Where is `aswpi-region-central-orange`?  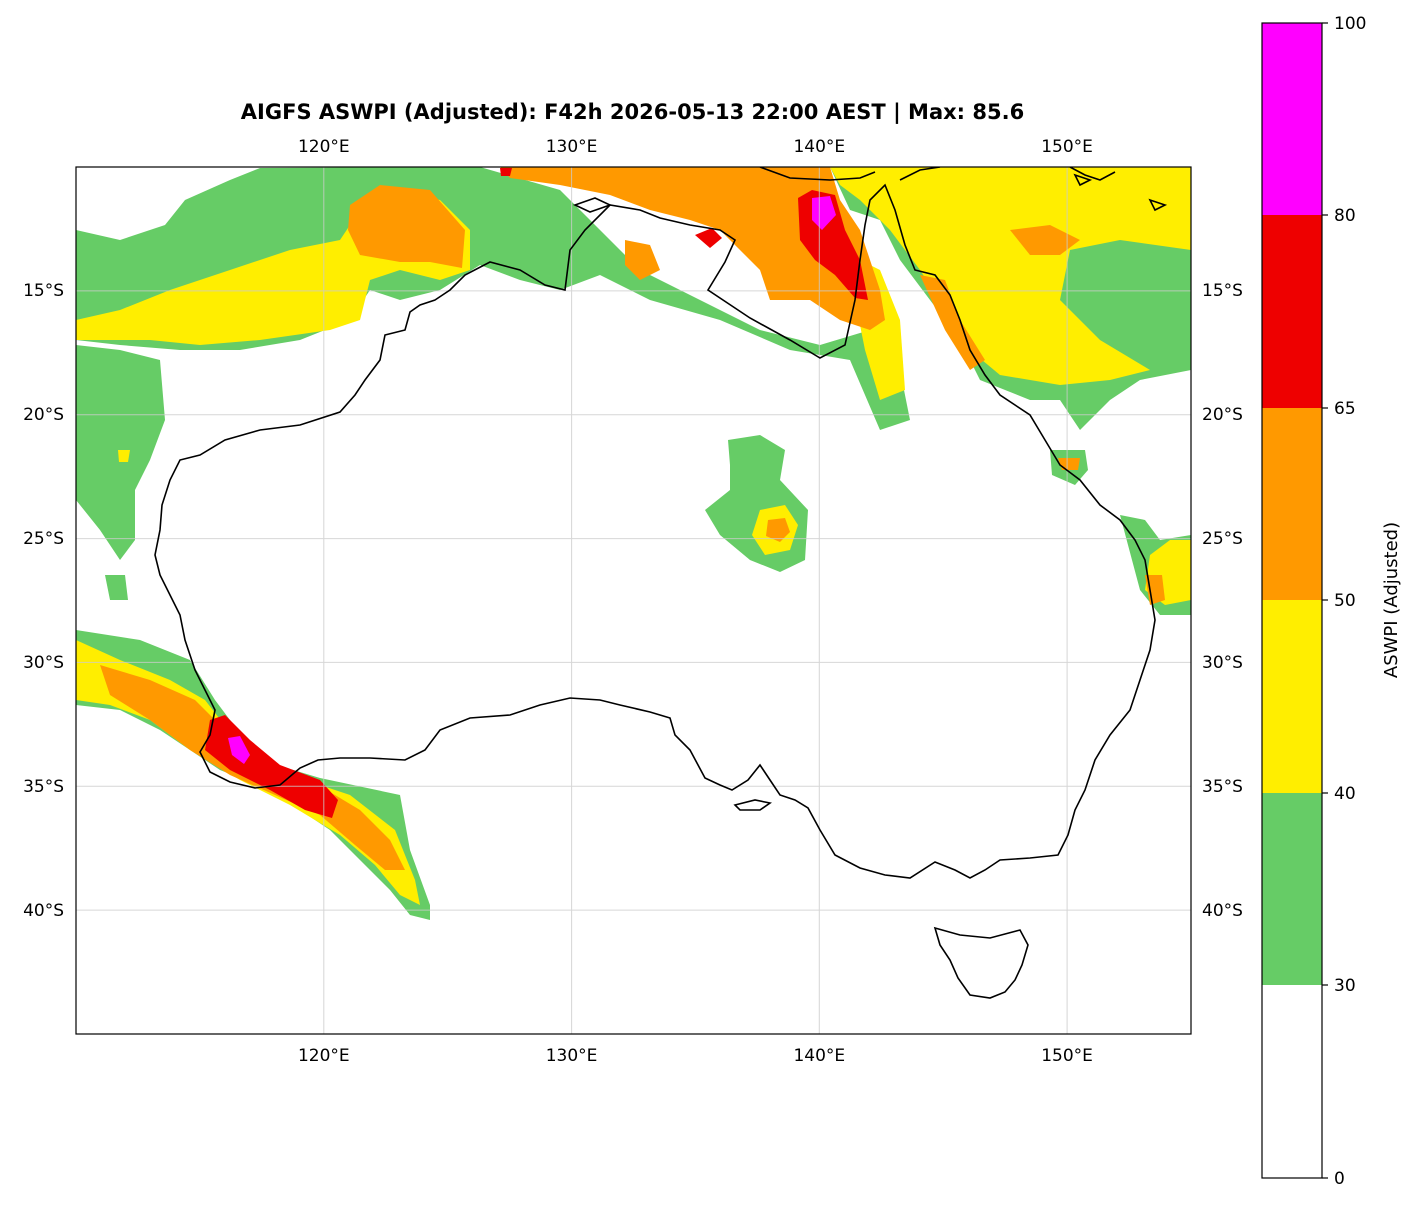 aswpi-region-central-orange is located at coordinates (778, 530).